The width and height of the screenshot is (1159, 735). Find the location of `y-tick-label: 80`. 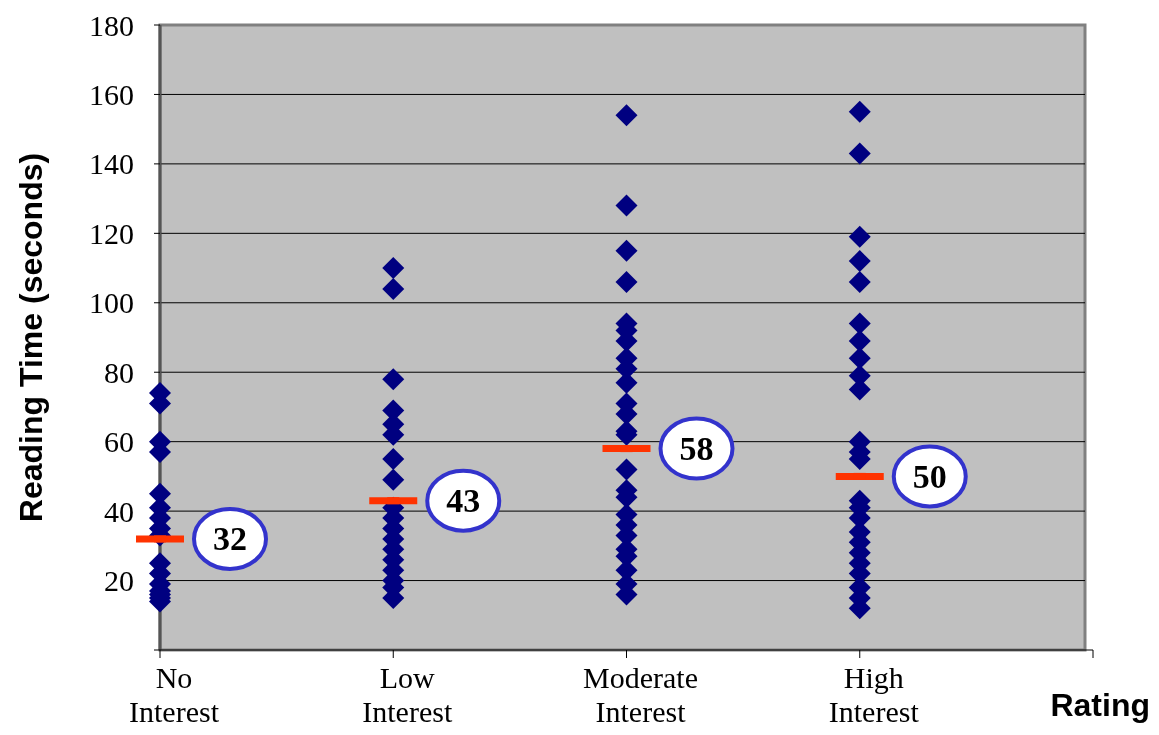

y-tick-label: 80 is located at coordinates (119, 372).